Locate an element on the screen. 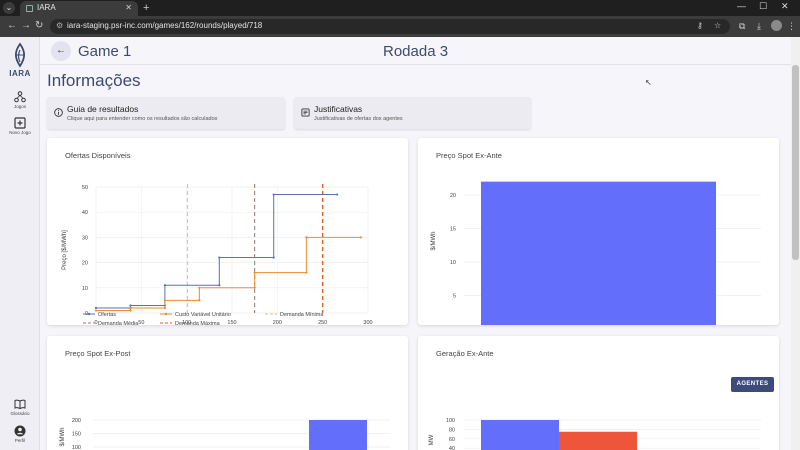 The image size is (800, 450). back-button: ← is located at coordinates (61, 51).